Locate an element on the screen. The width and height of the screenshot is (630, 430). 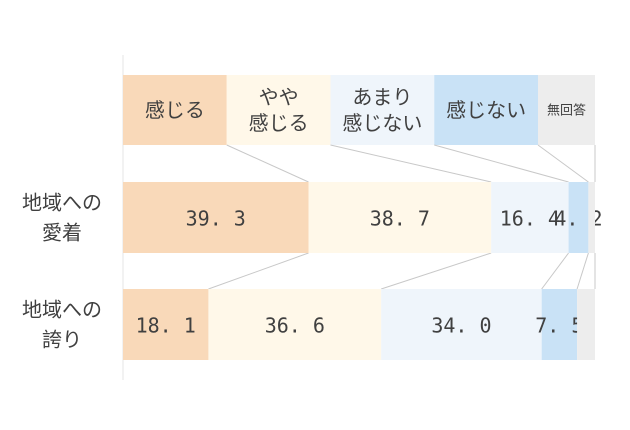
data-label: 34. 0 is located at coordinates (461, 326).